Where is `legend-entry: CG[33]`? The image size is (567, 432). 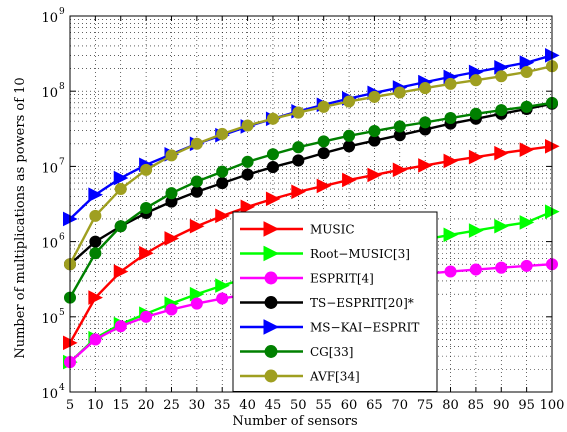
legend-entry: CG[33] is located at coordinates (296, 352).